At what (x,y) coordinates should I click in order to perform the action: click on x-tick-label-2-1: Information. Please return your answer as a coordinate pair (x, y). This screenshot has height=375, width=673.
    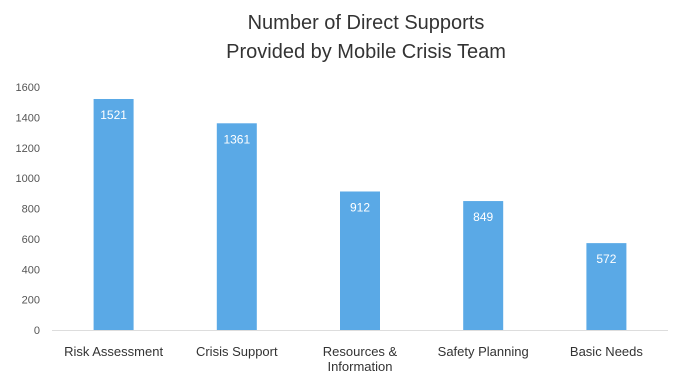
    Looking at the image, I should click on (359, 366).